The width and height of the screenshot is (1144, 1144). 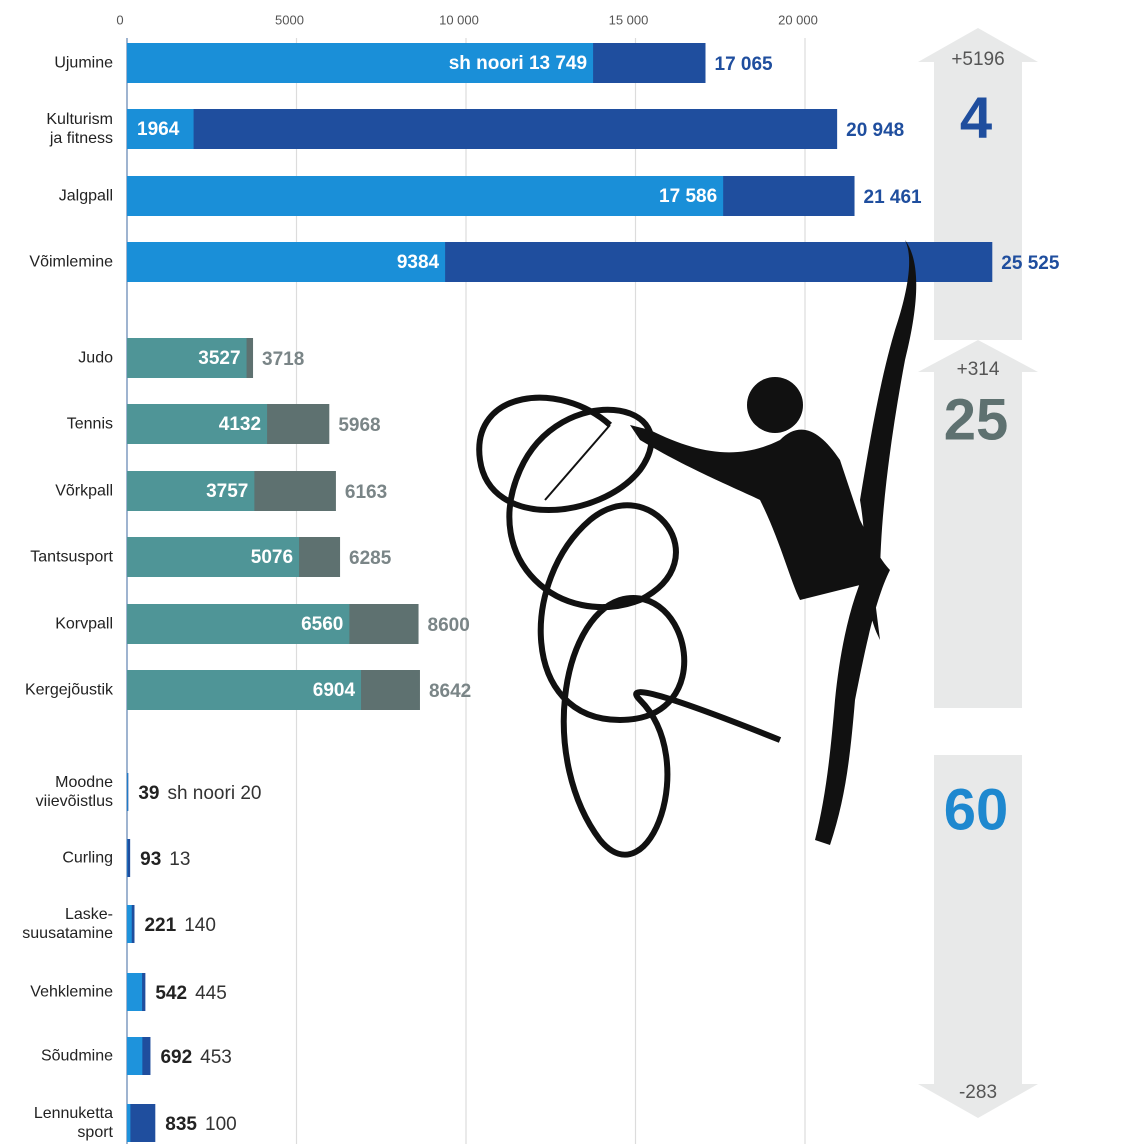 What do you see at coordinates (775, 405) in the screenshot?
I see `head` at bounding box center [775, 405].